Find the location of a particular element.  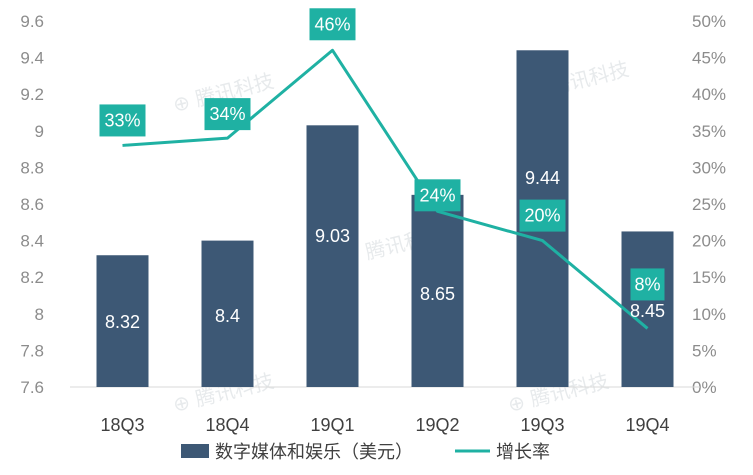

category-label: 19Q2 is located at coordinates (437, 425).